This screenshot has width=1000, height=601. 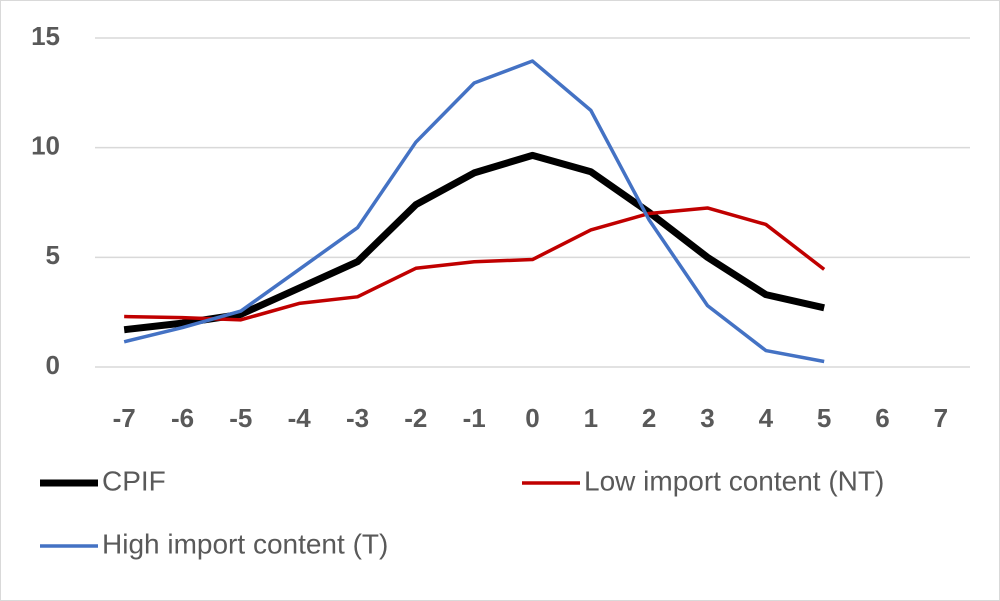 What do you see at coordinates (766, 418) in the screenshot?
I see `x-tick-label: 4` at bounding box center [766, 418].